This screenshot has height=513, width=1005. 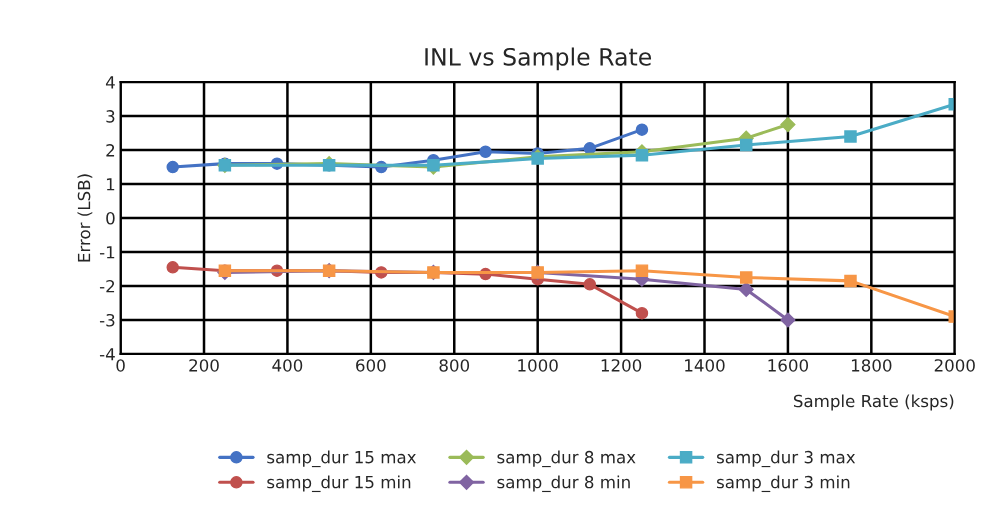 What do you see at coordinates (621, 365) in the screenshot?
I see `x-tick-label: 1200` at bounding box center [621, 365].